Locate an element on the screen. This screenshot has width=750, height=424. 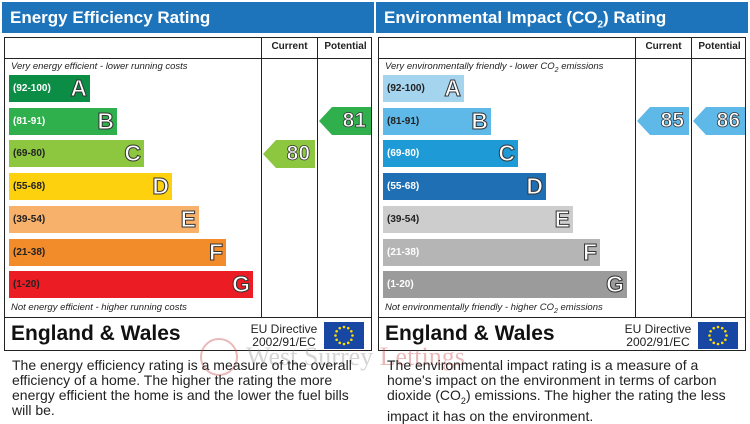
current-rating-value: 85 is located at coordinates (672, 121).